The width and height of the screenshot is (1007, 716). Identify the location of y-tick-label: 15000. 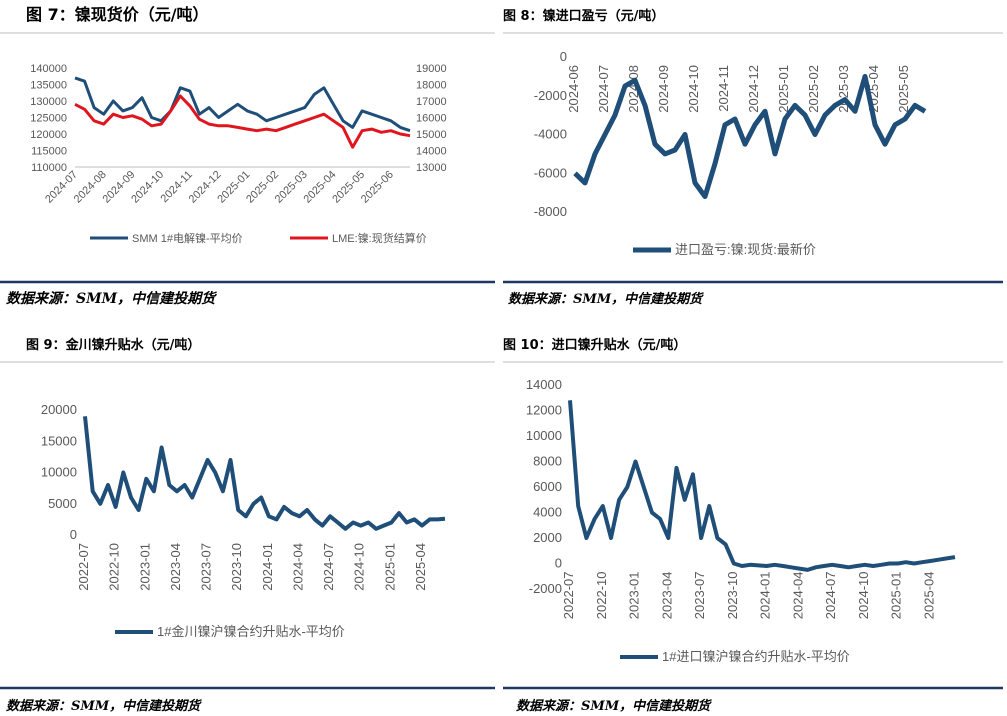
(59, 440).